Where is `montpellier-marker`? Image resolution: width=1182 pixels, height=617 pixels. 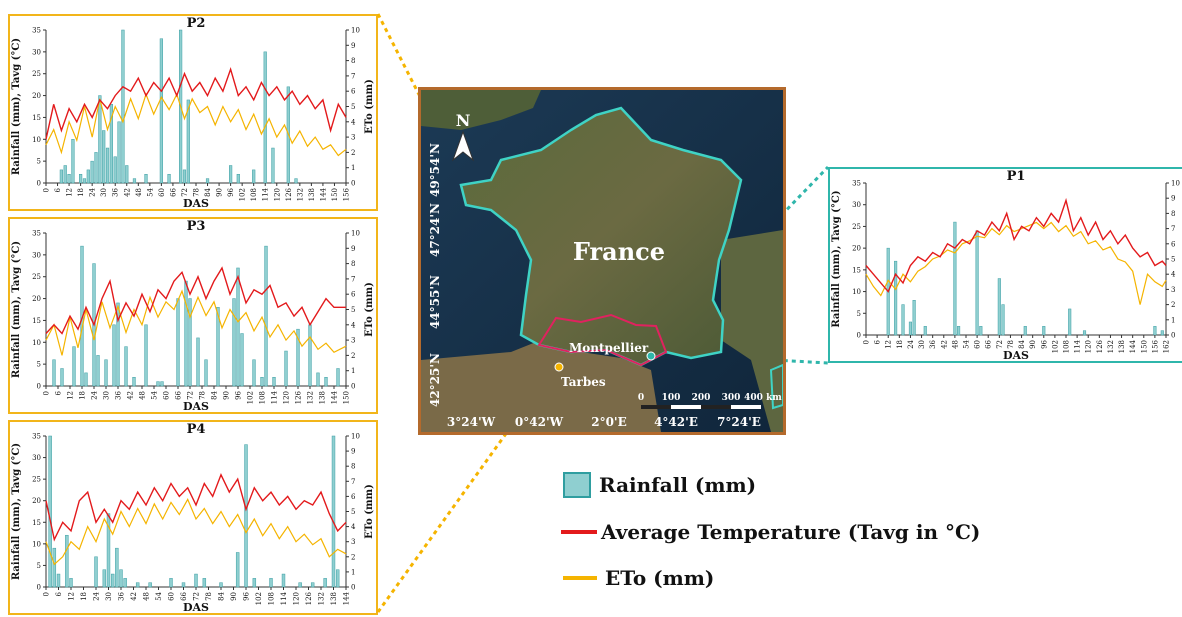 montpellier-marker is located at coordinates (651, 356).